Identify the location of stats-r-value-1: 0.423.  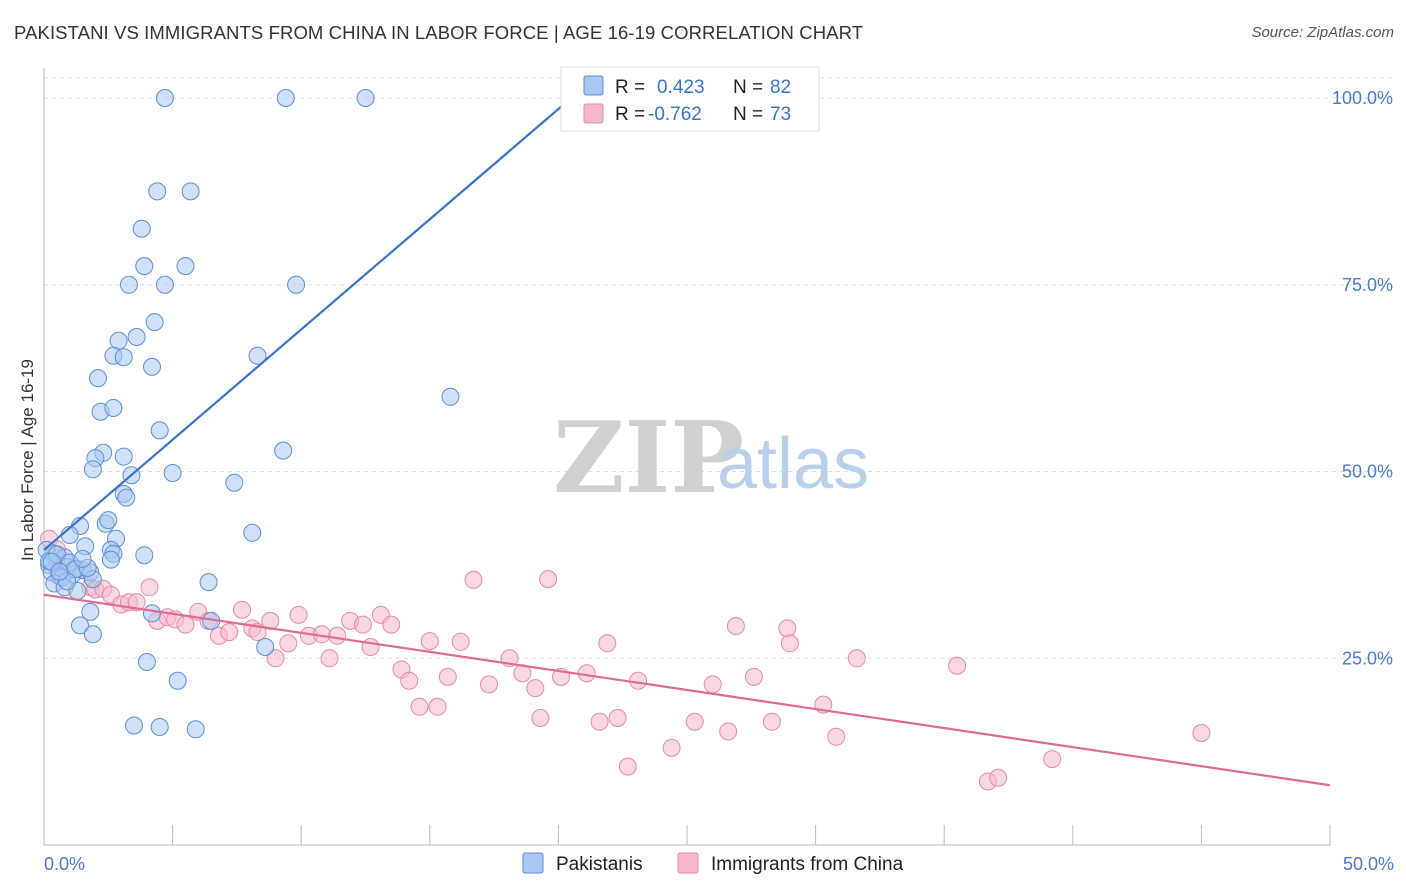
(681, 87).